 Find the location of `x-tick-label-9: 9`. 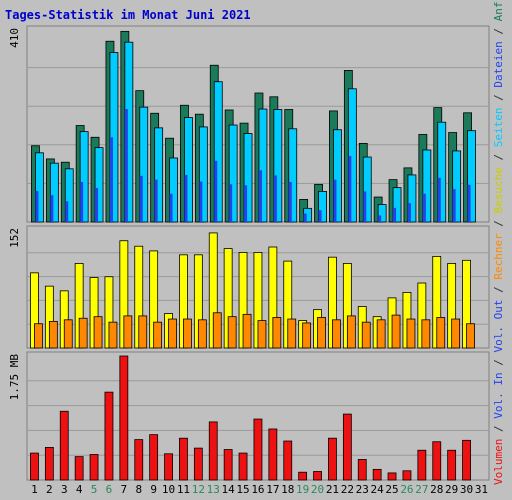

x-tick-label-9: 9 is located at coordinates (153, 489).